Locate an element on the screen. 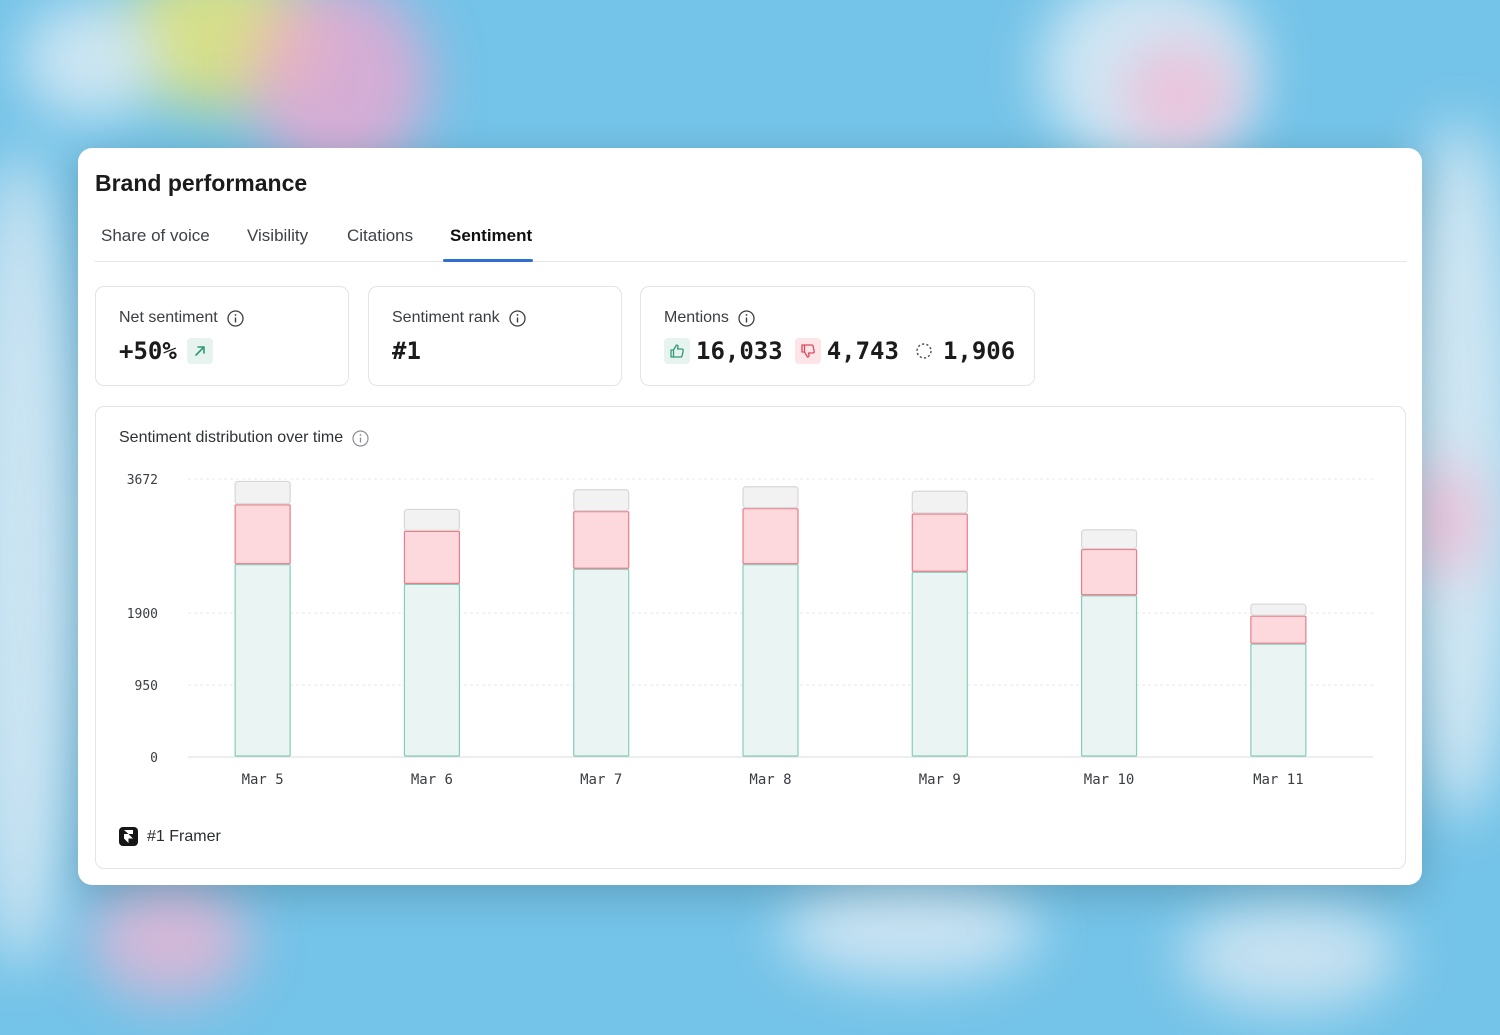  net-sentiment-label: Net sentiment is located at coordinates (168, 317).